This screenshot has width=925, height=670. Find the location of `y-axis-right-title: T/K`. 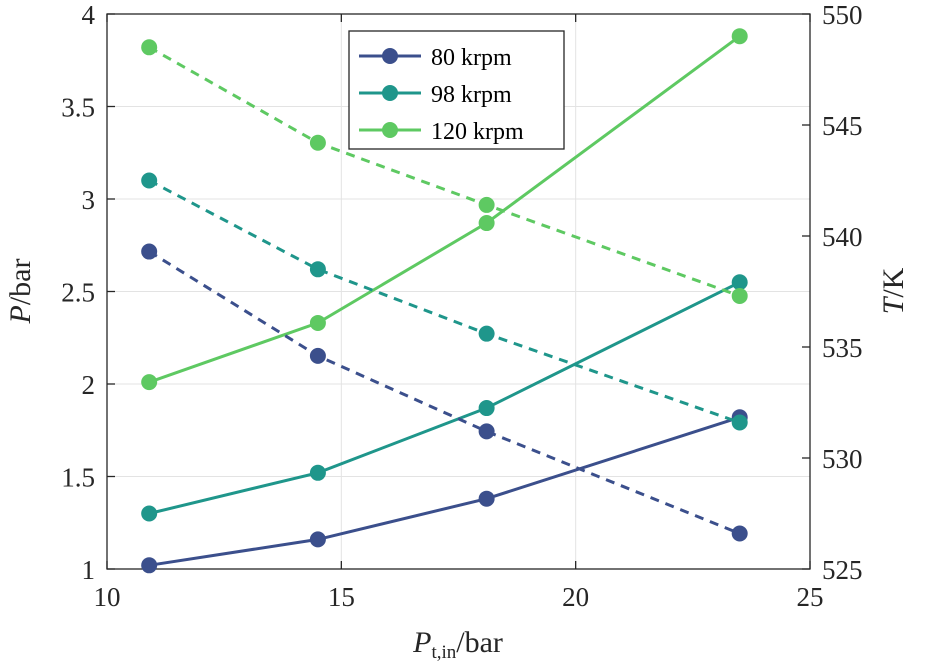

y-axis-right-title: T/K is located at coordinates (893, 290).